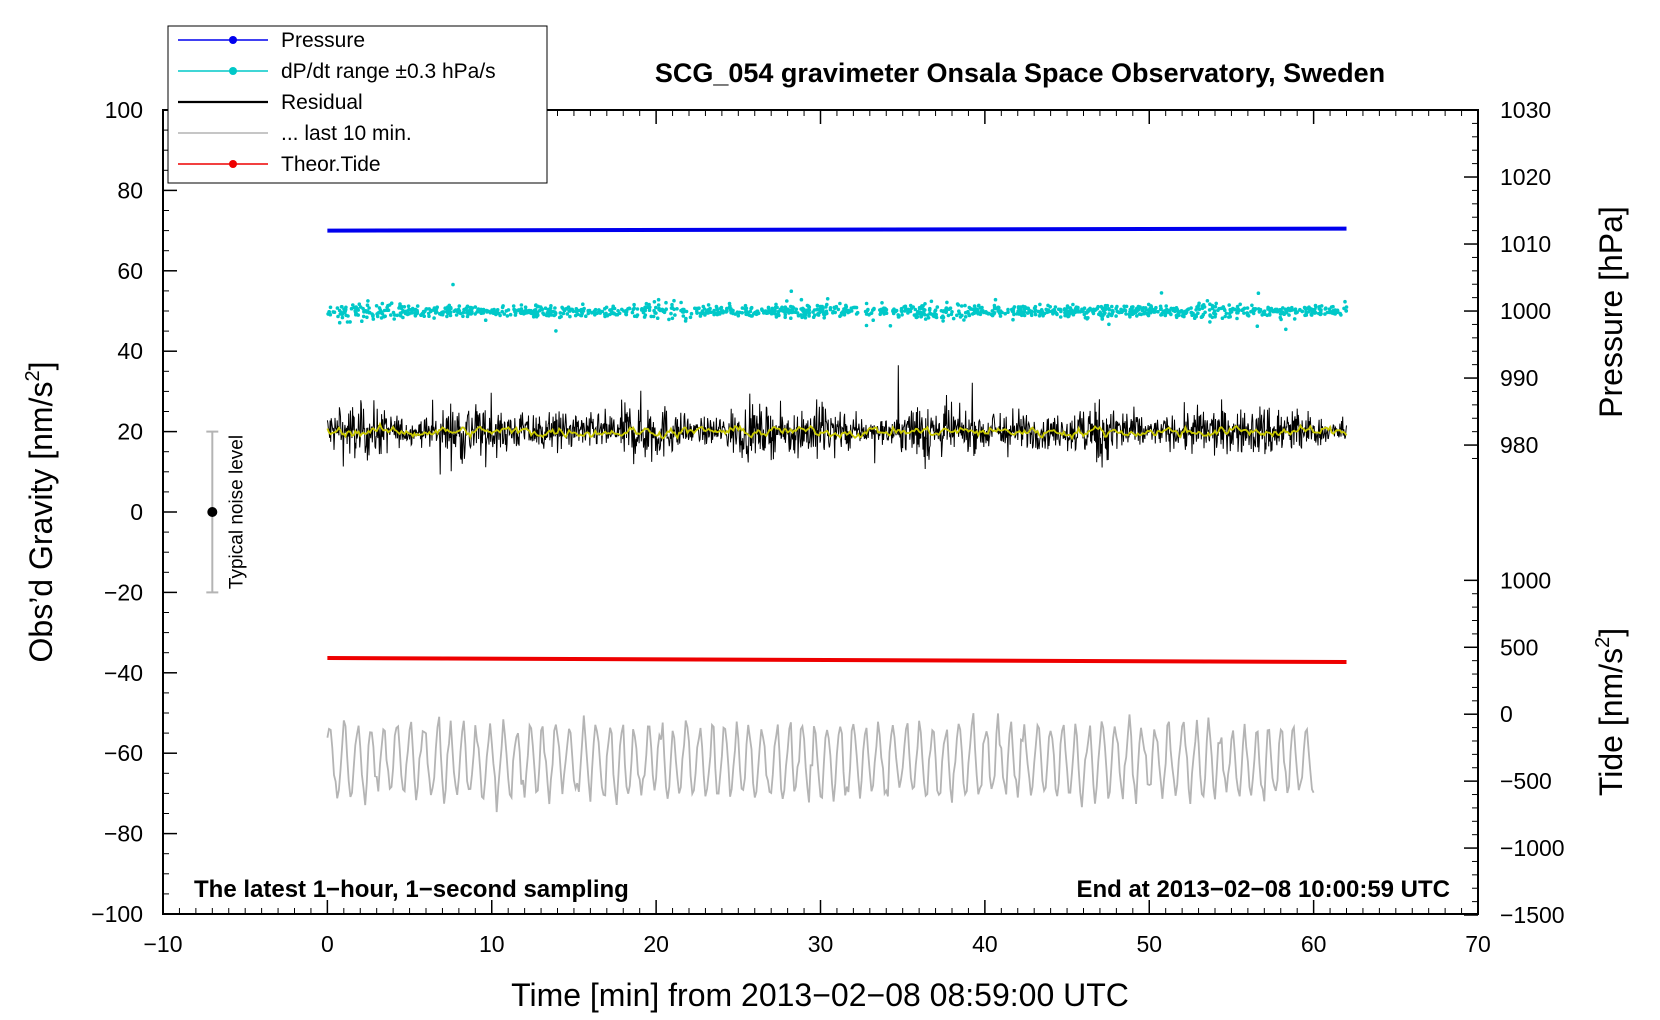 Image resolution: width=1660 pixels, height=1020 pixels. I want to click on x-tick-label: 70, so click(1478, 944).